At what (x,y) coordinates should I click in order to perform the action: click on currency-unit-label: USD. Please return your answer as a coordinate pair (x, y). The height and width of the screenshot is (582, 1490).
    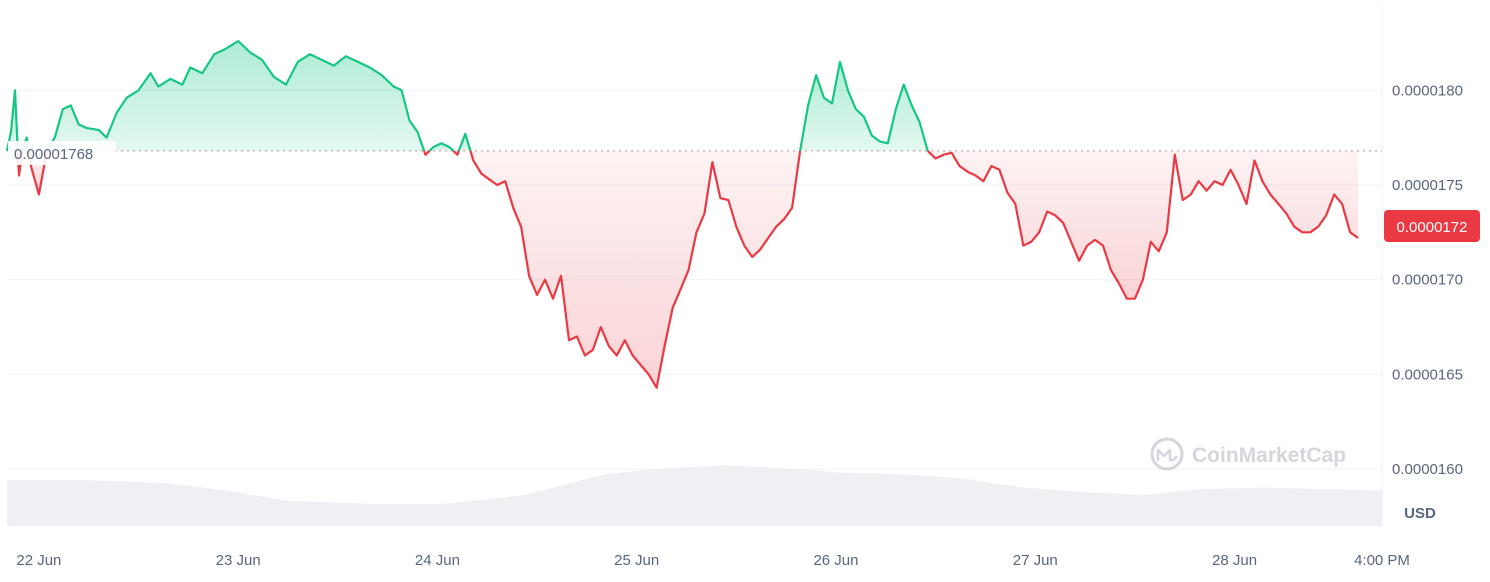
    Looking at the image, I should click on (1420, 513).